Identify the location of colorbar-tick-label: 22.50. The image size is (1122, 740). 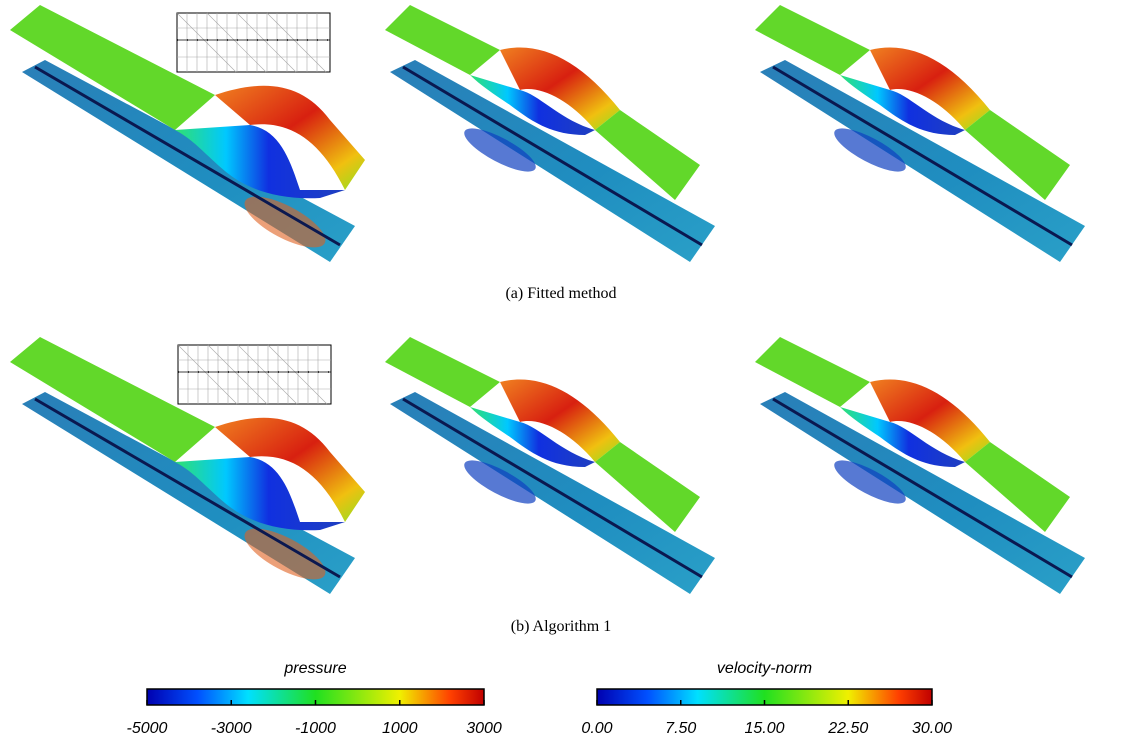
(847, 728).